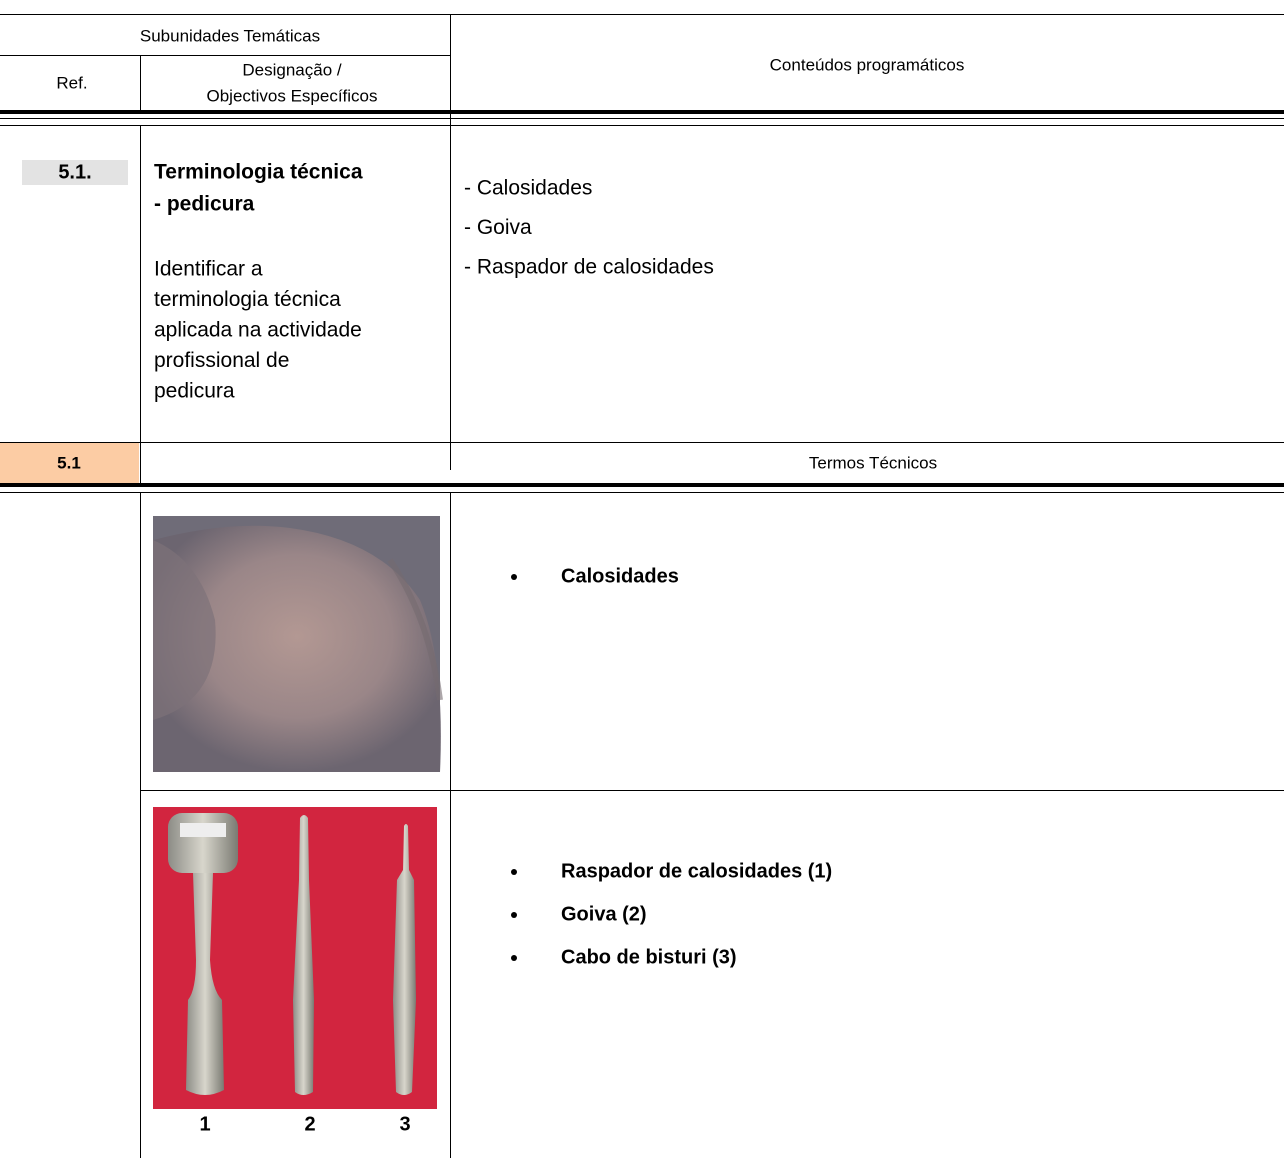 The image size is (1284, 1158). What do you see at coordinates (528, 188) in the screenshot?
I see `content-line: - Calosidades` at bounding box center [528, 188].